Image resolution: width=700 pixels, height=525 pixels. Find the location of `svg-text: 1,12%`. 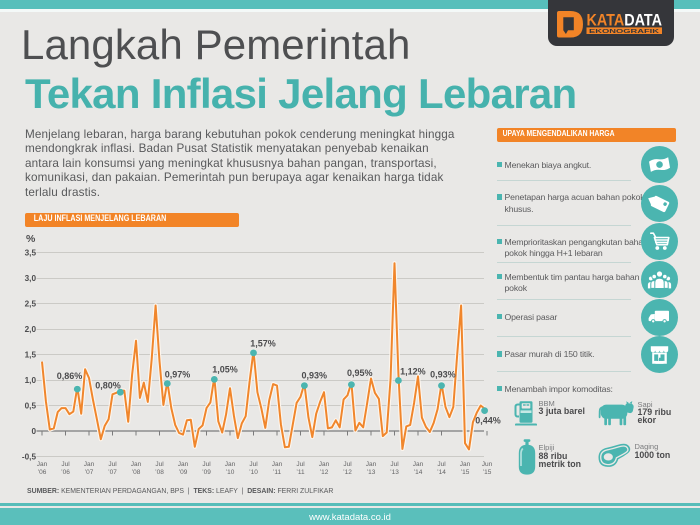

svg-text: 1,12% is located at coordinates (413, 372).